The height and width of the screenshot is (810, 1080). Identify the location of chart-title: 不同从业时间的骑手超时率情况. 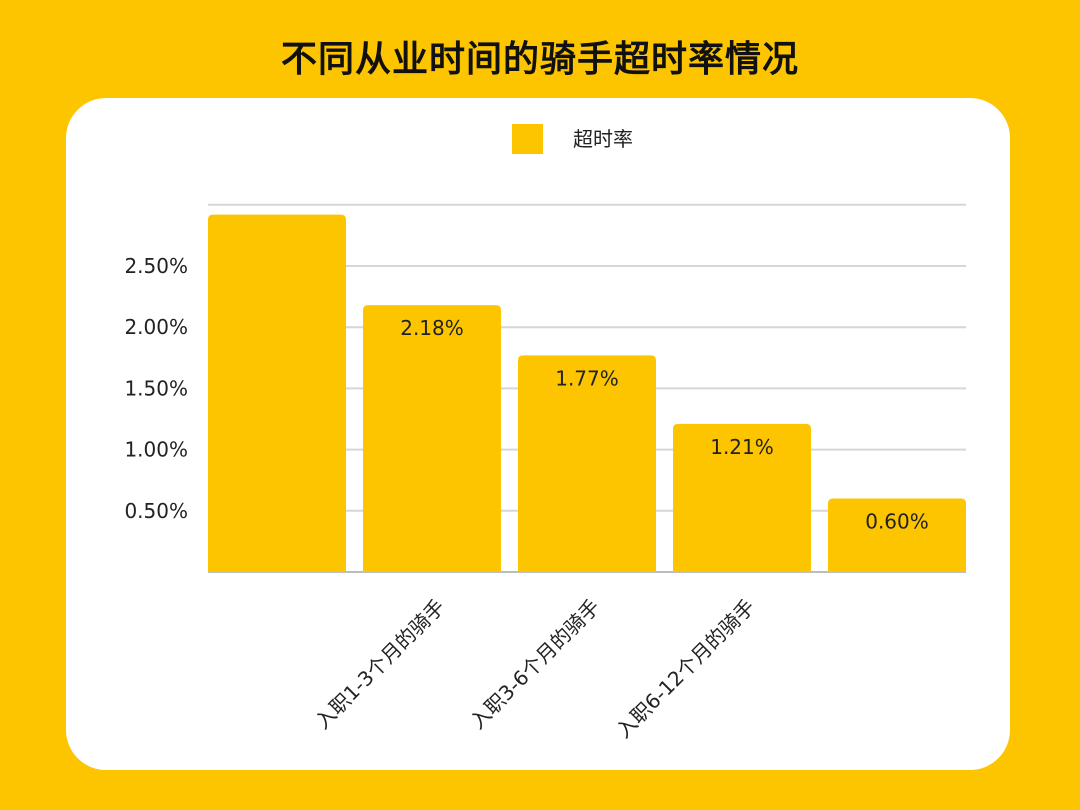
(539, 59).